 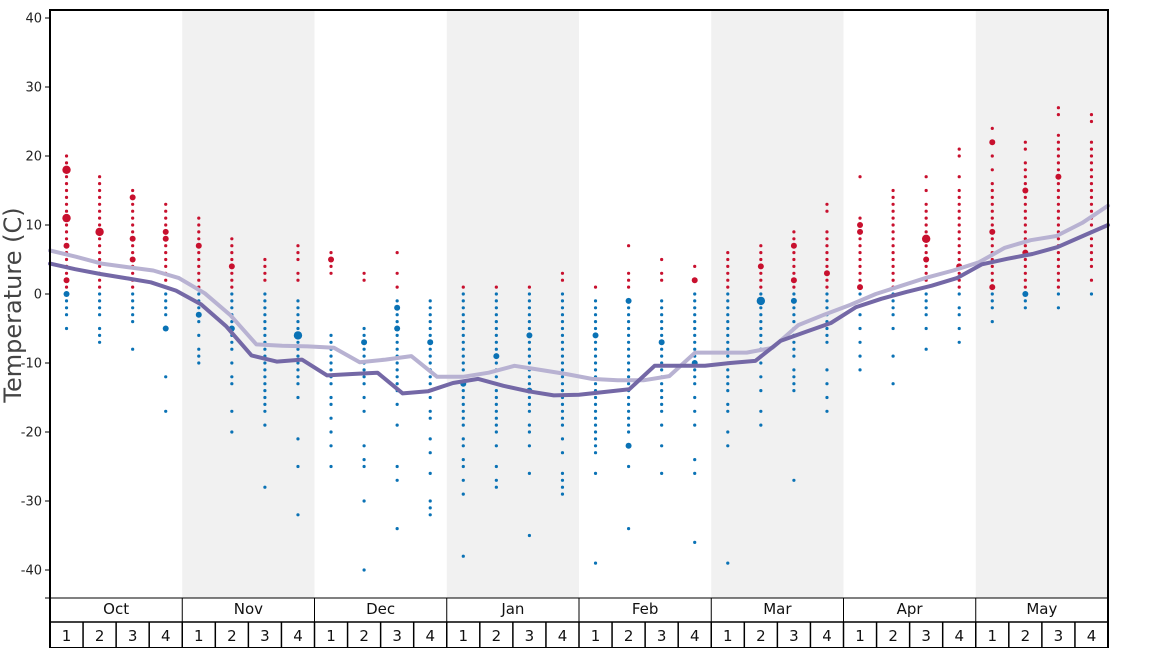 I want to click on month-label: Jan, so click(x=512, y=609).